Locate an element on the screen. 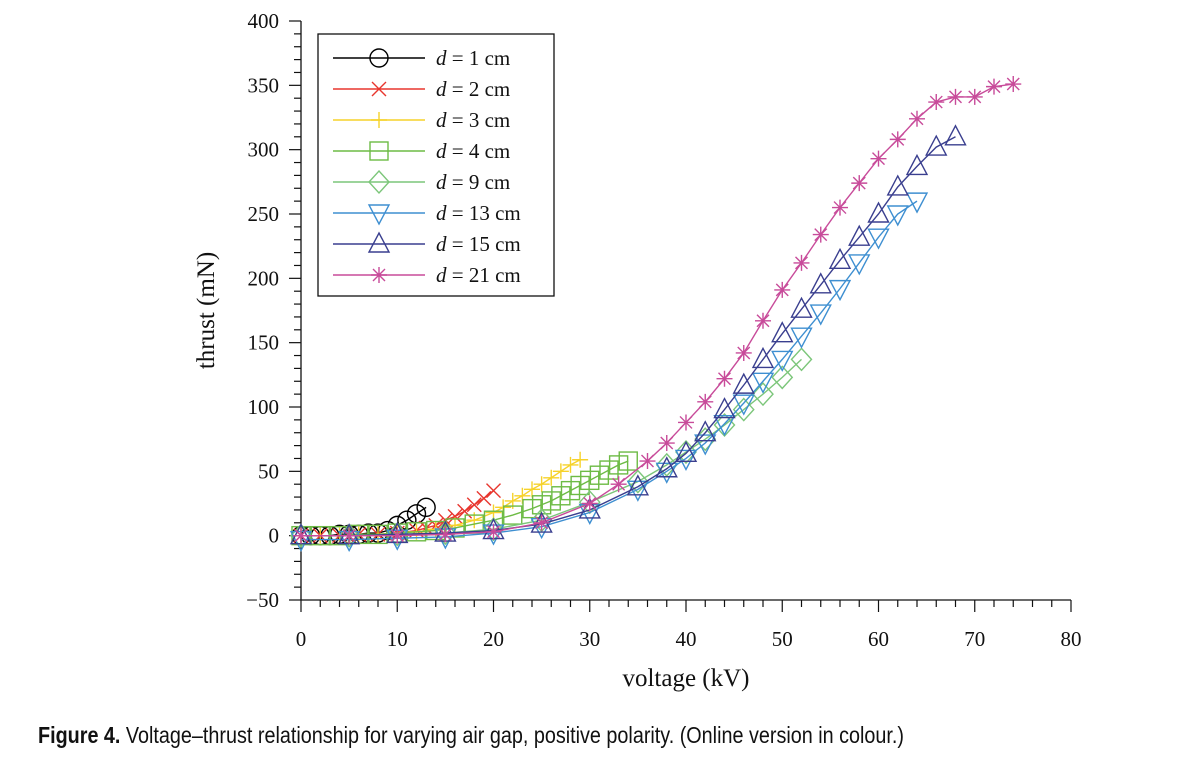 The height and width of the screenshot is (778, 1201). legend-item: d = 13 cm is located at coordinates (427, 213).